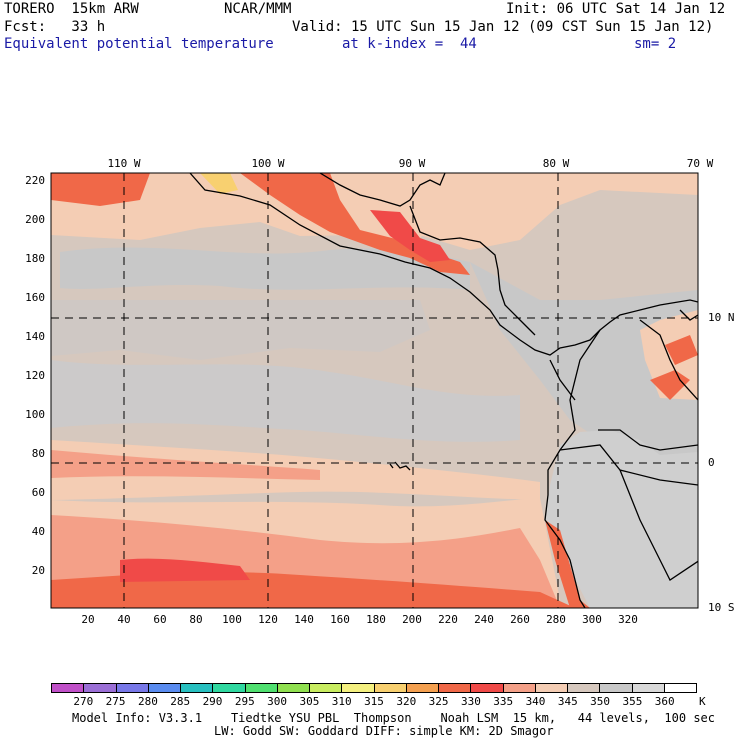 The width and height of the screenshot is (740, 740). What do you see at coordinates (139, 44) in the screenshot?
I see `field-name: Equivalent potential temperature` at bounding box center [139, 44].